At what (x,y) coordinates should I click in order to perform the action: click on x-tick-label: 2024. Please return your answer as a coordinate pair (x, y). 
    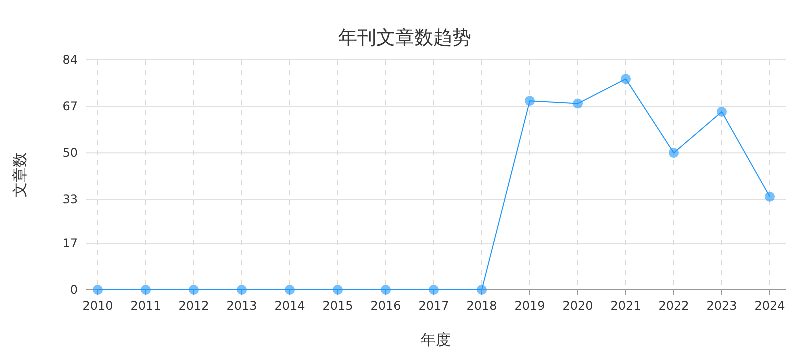
    Looking at the image, I should click on (770, 306).